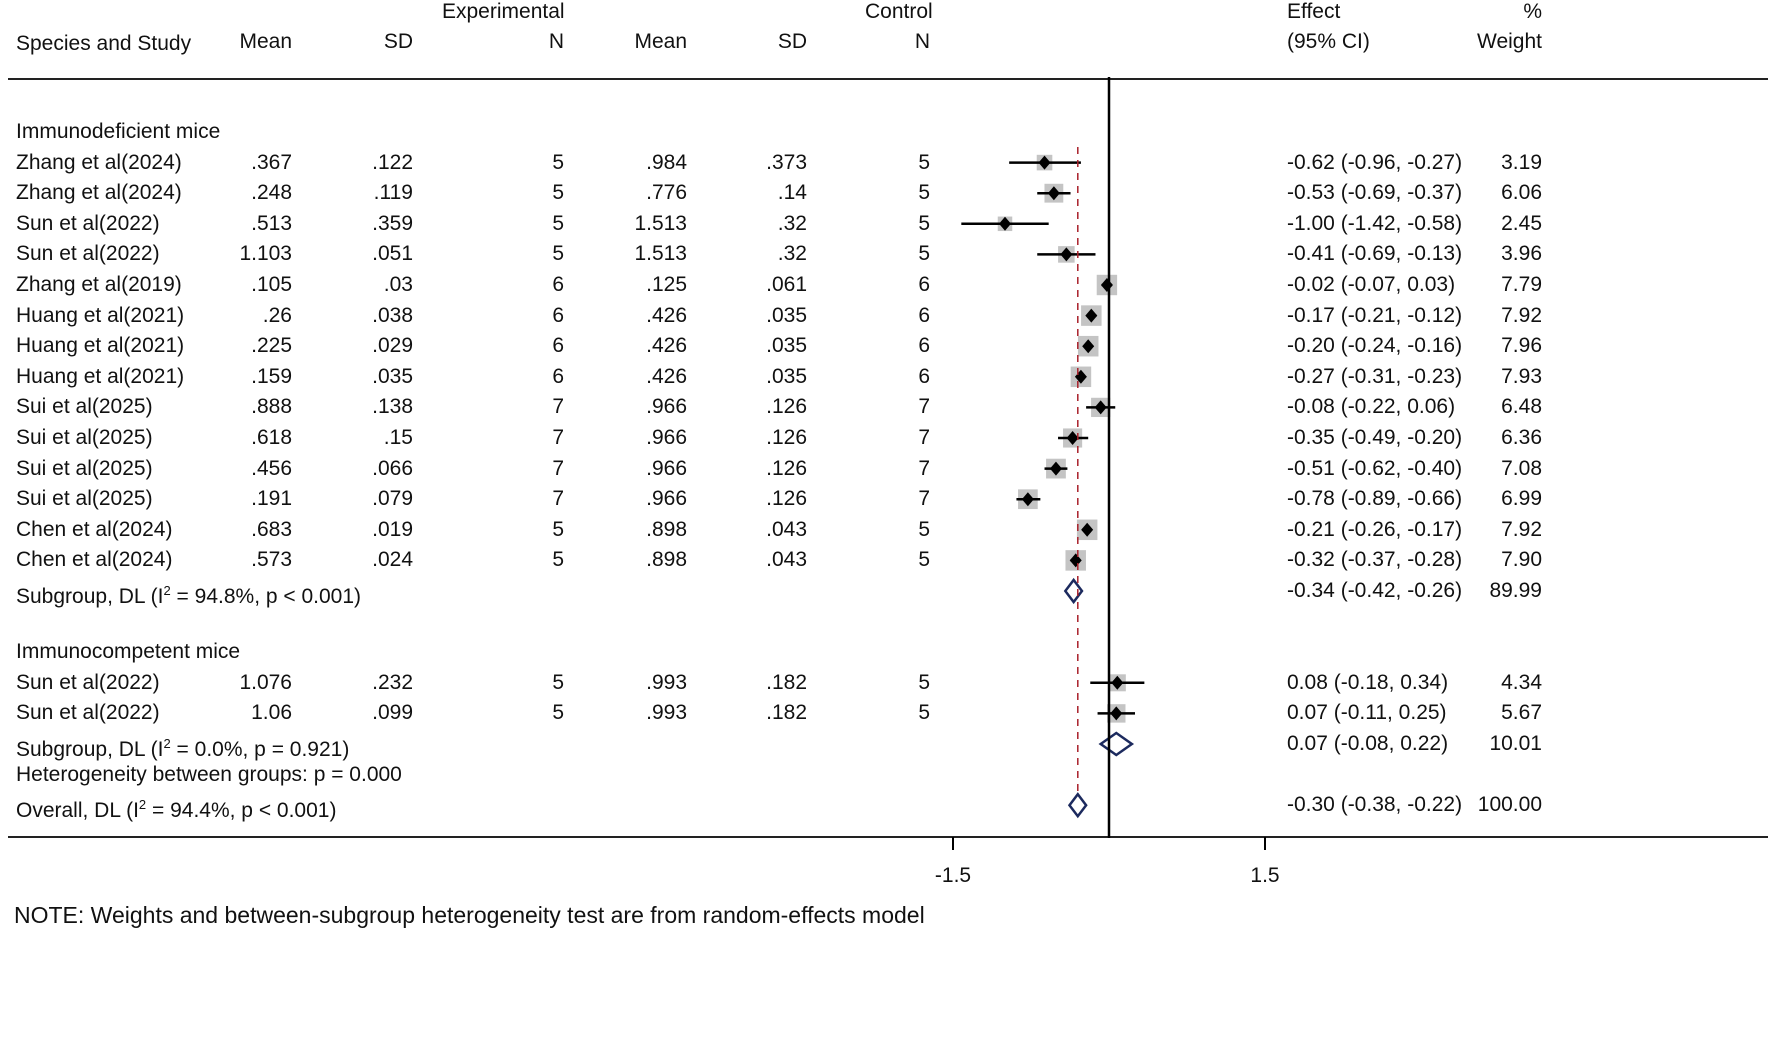  I want to click on weight: 7.93, so click(1521, 376).